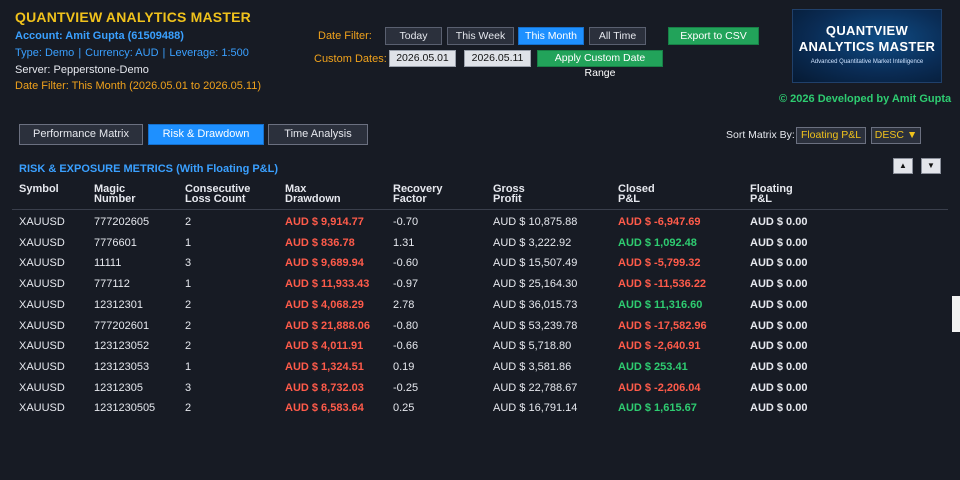 The image size is (960, 480). I want to click on account-currency: Currency: AUD, so click(122, 53).